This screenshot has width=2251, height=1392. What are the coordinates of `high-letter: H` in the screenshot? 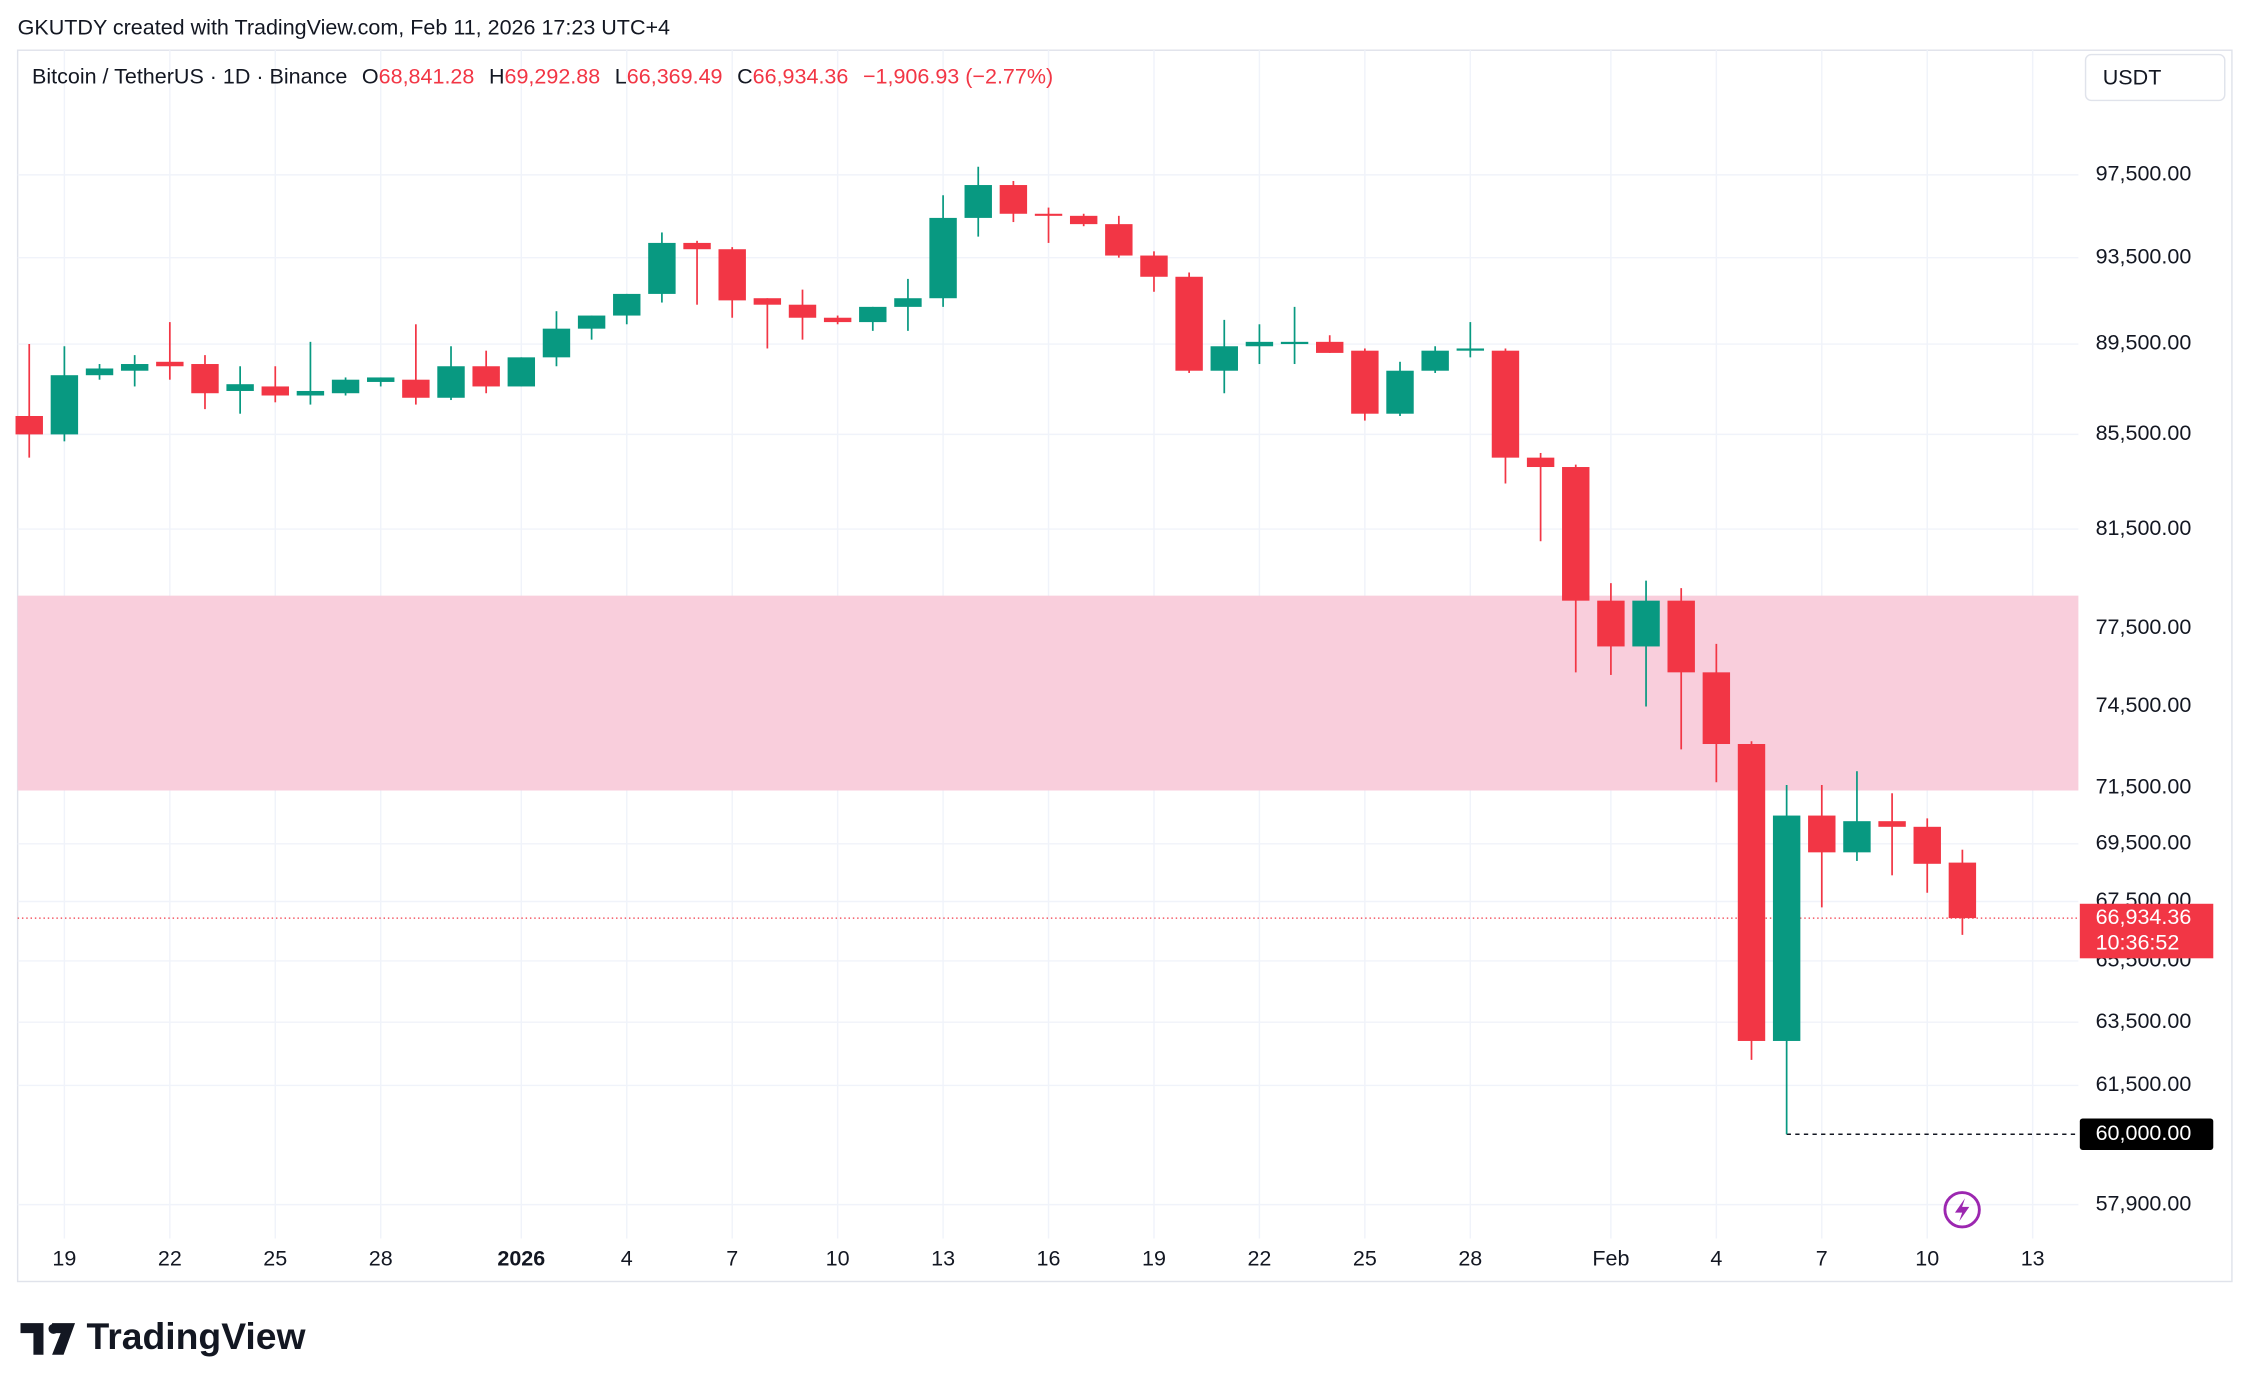 It's located at (497, 76).